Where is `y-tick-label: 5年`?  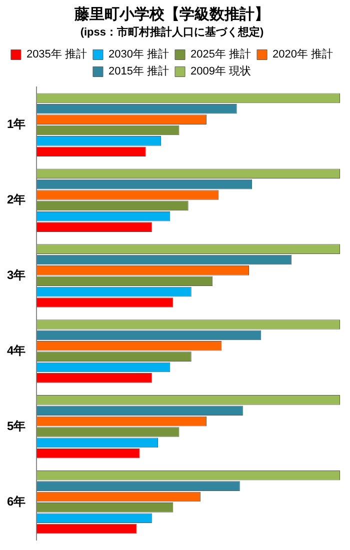 y-tick-label: 5年 is located at coordinates (16, 425).